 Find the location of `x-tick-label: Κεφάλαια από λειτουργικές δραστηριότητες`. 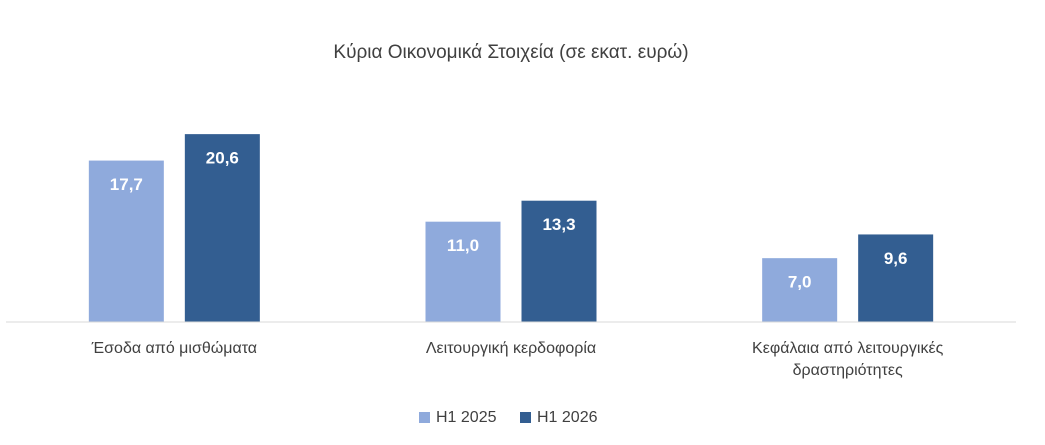

x-tick-label: Κεφάλαια από λειτουργικές δραστηριότητες is located at coordinates (848, 359).